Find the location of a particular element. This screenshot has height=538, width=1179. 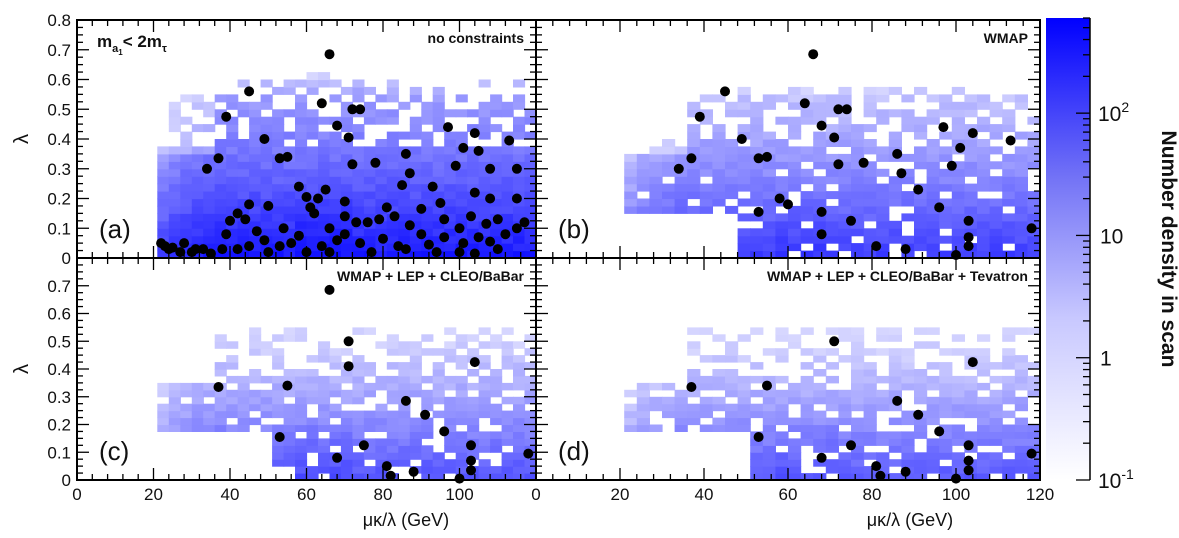

x-tick-label: 100 is located at coordinates (956, 494).